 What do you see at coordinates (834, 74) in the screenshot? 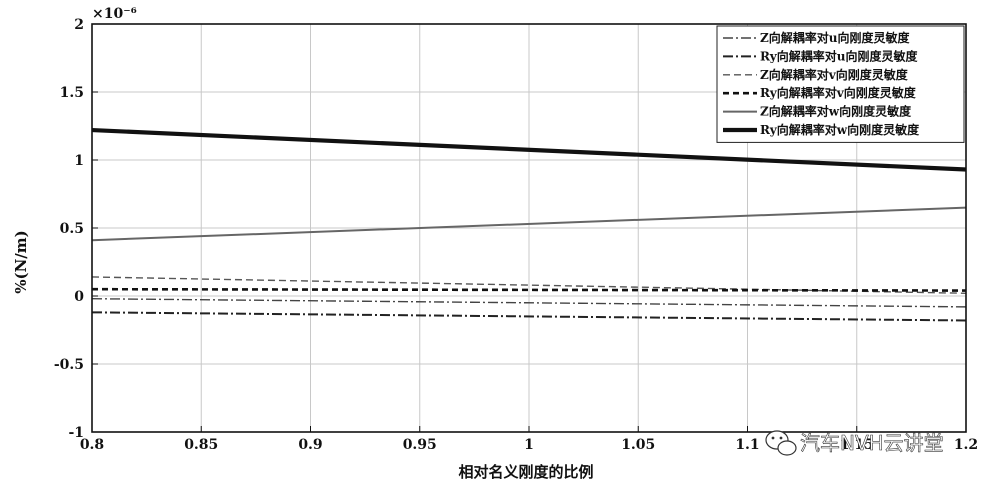
I see `legend-label-3: Z向解耦率对v向刚度灵敏度` at bounding box center [834, 74].